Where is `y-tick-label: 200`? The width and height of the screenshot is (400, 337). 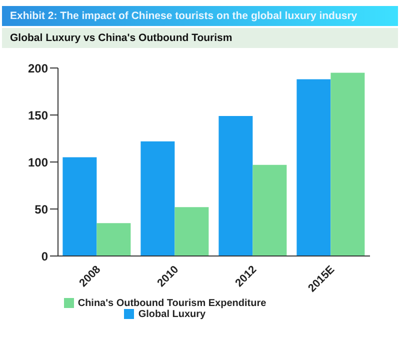 y-tick-label: 200 is located at coordinates (38, 68).